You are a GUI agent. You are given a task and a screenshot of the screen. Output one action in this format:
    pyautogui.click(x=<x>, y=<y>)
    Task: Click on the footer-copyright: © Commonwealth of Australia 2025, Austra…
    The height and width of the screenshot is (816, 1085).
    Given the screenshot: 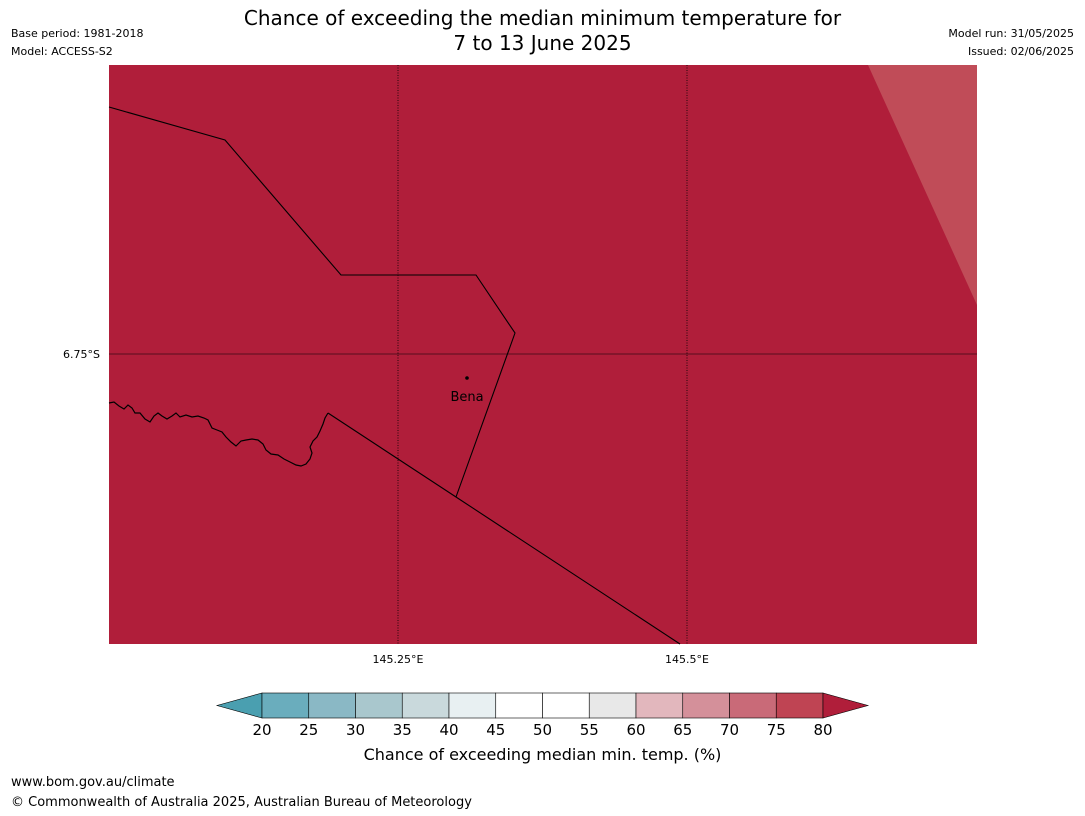 What is the action you would take?
    pyautogui.click(x=241, y=802)
    